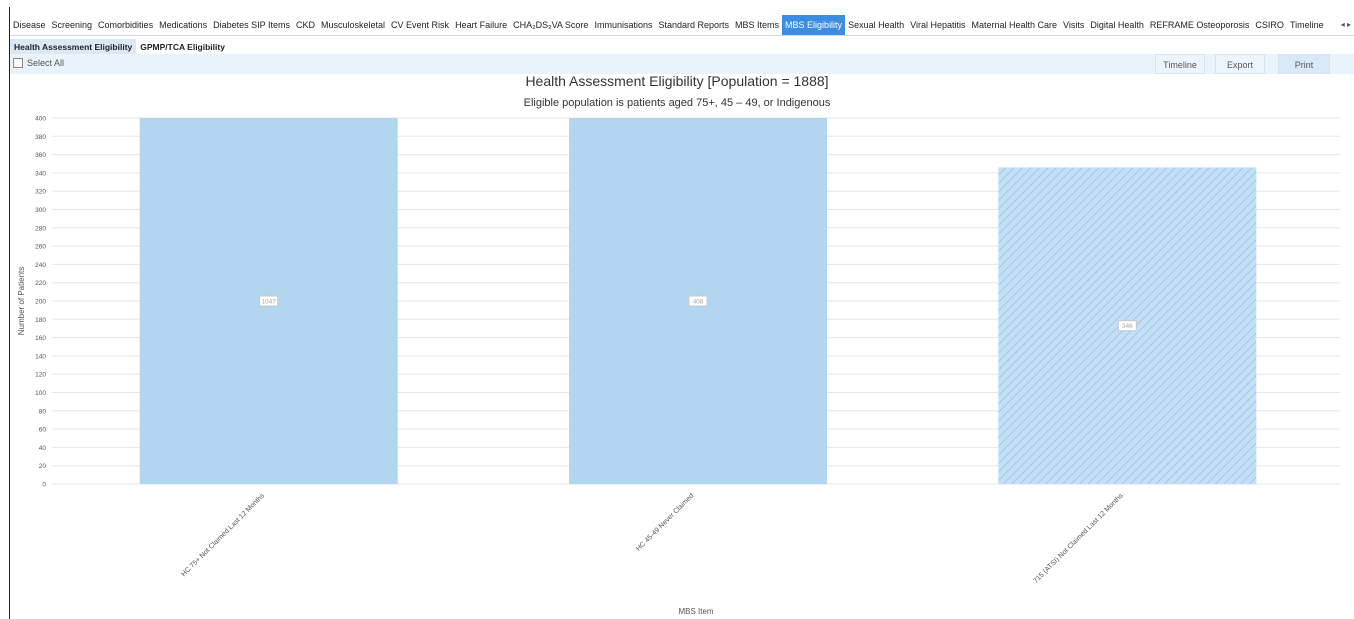 This screenshot has width=1354, height=619. Describe the element at coordinates (1304, 64) in the screenshot. I see `print-button: Print` at that location.